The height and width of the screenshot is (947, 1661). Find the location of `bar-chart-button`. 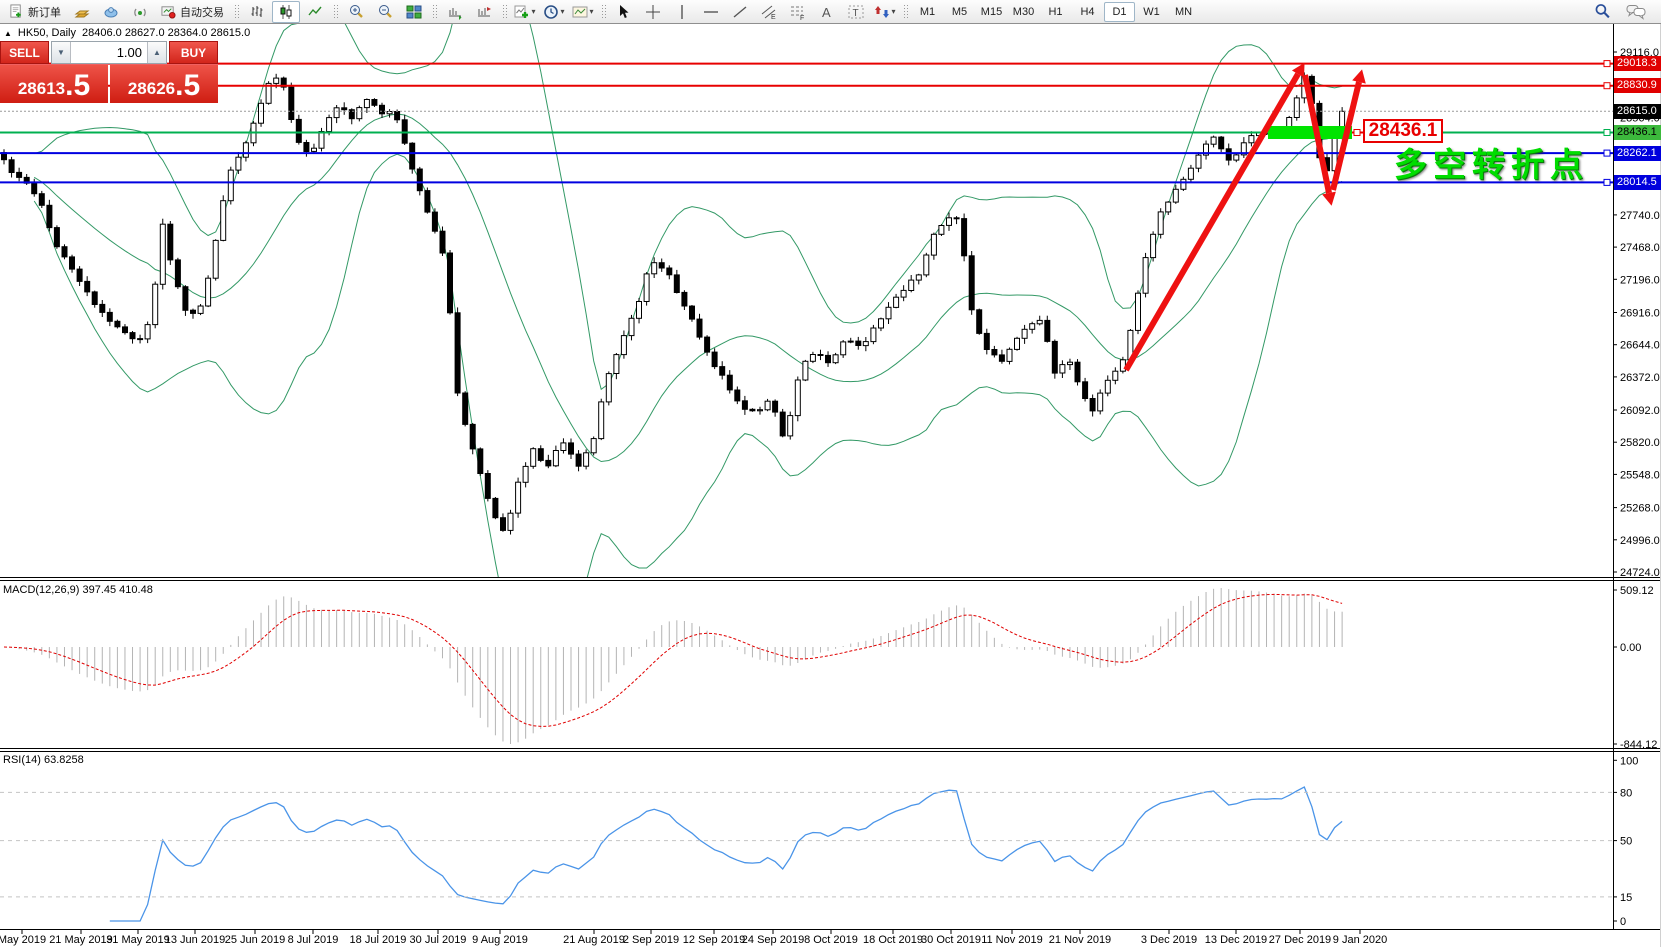

bar-chart-button is located at coordinates (257, 12).